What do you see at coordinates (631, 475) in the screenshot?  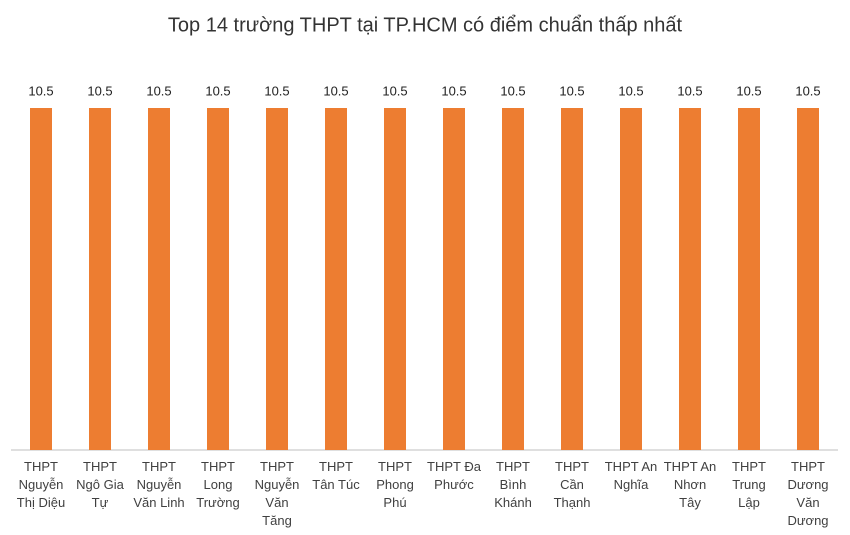 I see `x-tick-label: THPT An Nghĩa` at bounding box center [631, 475].